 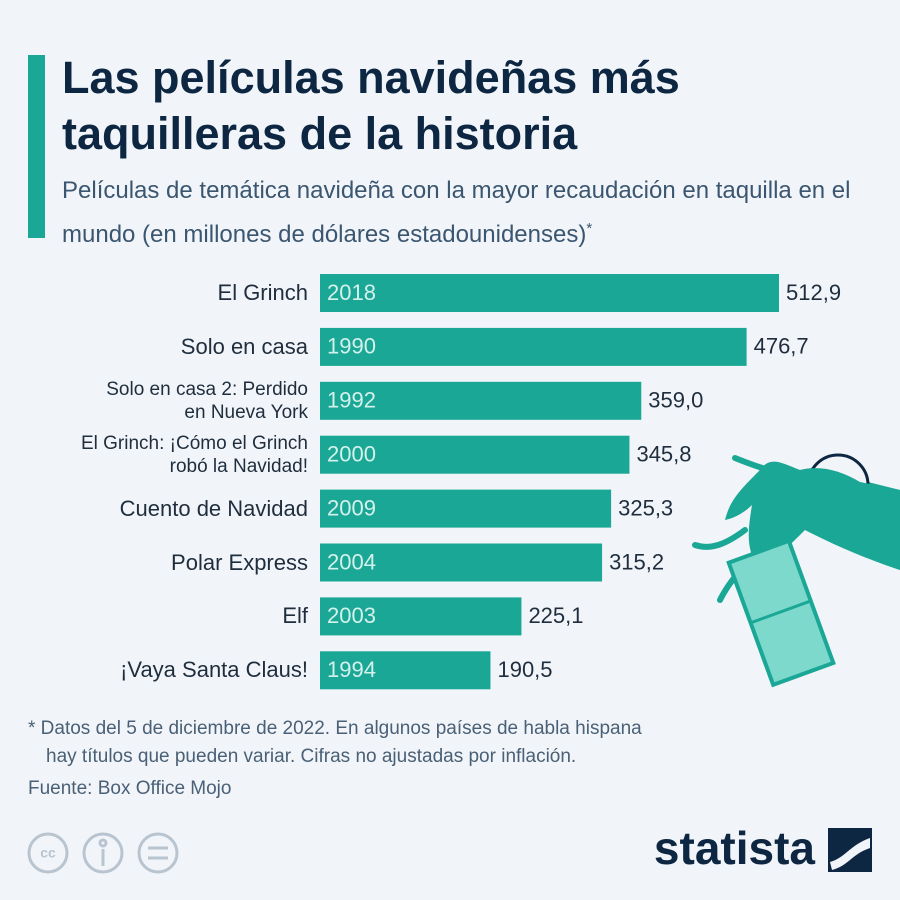 What do you see at coordinates (734, 848) in the screenshot?
I see `logo: statista` at bounding box center [734, 848].